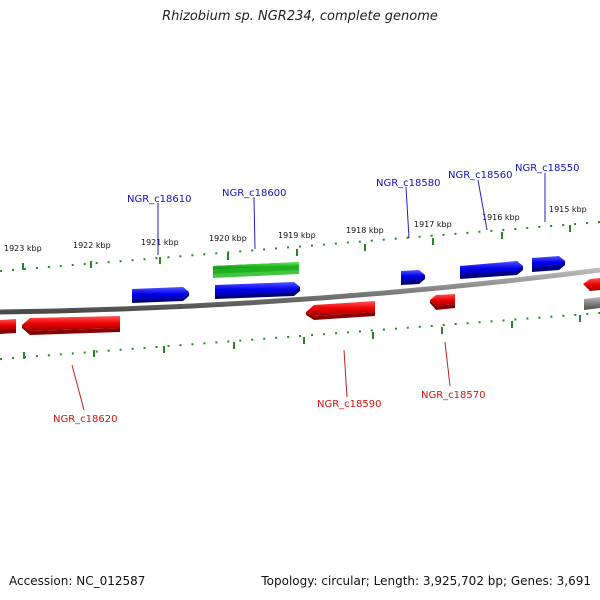  What do you see at coordinates (547, 168) in the screenshot?
I see `gene-label: NGR_c18550` at bounding box center [547, 168].